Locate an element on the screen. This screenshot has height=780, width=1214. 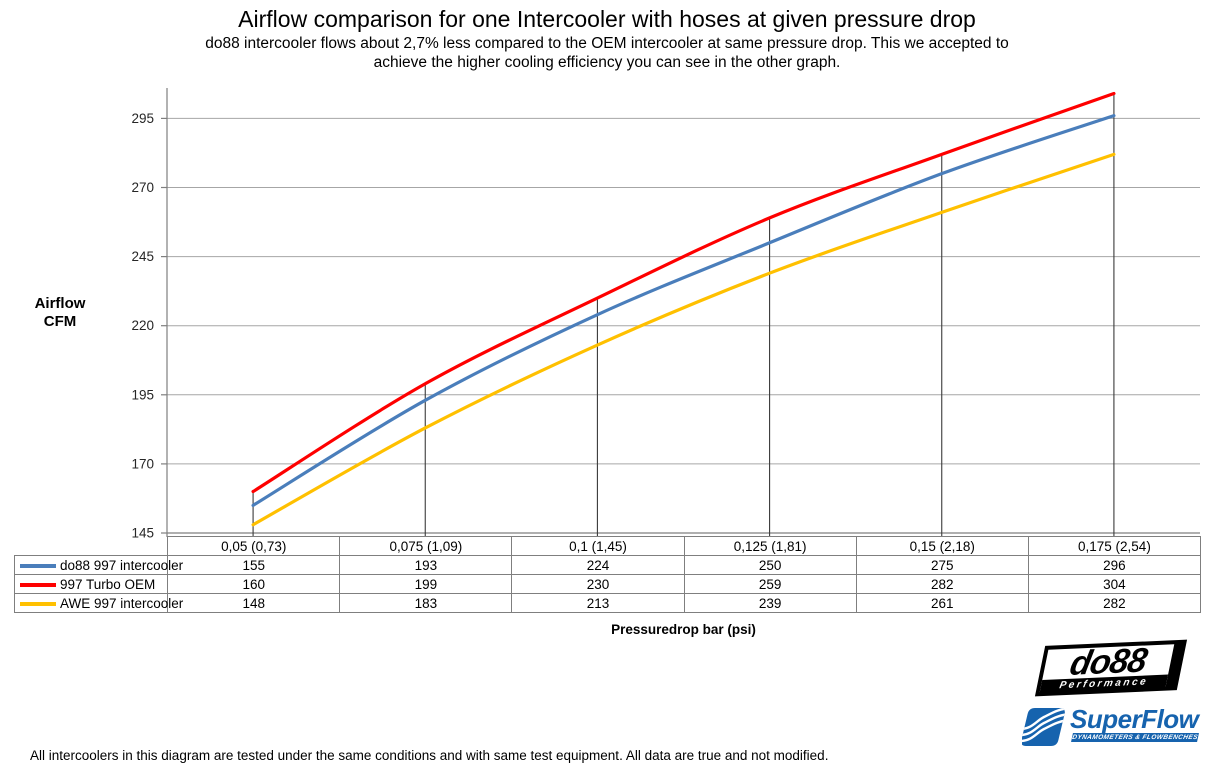
x-axis-label-cell: 0,175 (2,54) is located at coordinates (1114, 546).